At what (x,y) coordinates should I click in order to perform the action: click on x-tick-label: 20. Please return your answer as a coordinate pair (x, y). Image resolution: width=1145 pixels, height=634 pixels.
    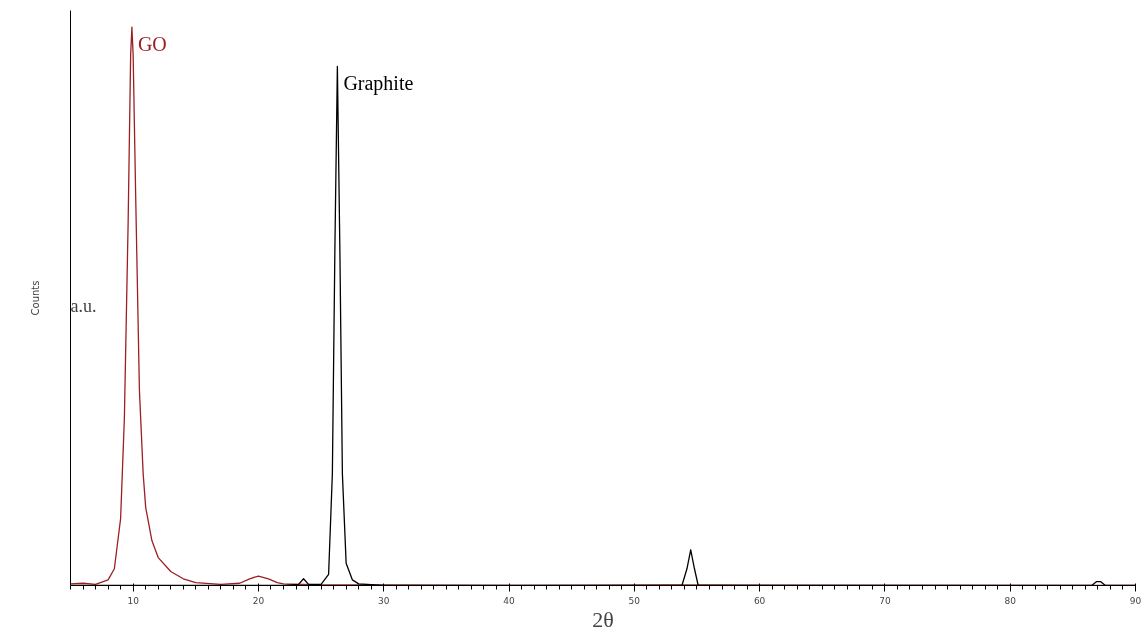
    Looking at the image, I should click on (258, 600).